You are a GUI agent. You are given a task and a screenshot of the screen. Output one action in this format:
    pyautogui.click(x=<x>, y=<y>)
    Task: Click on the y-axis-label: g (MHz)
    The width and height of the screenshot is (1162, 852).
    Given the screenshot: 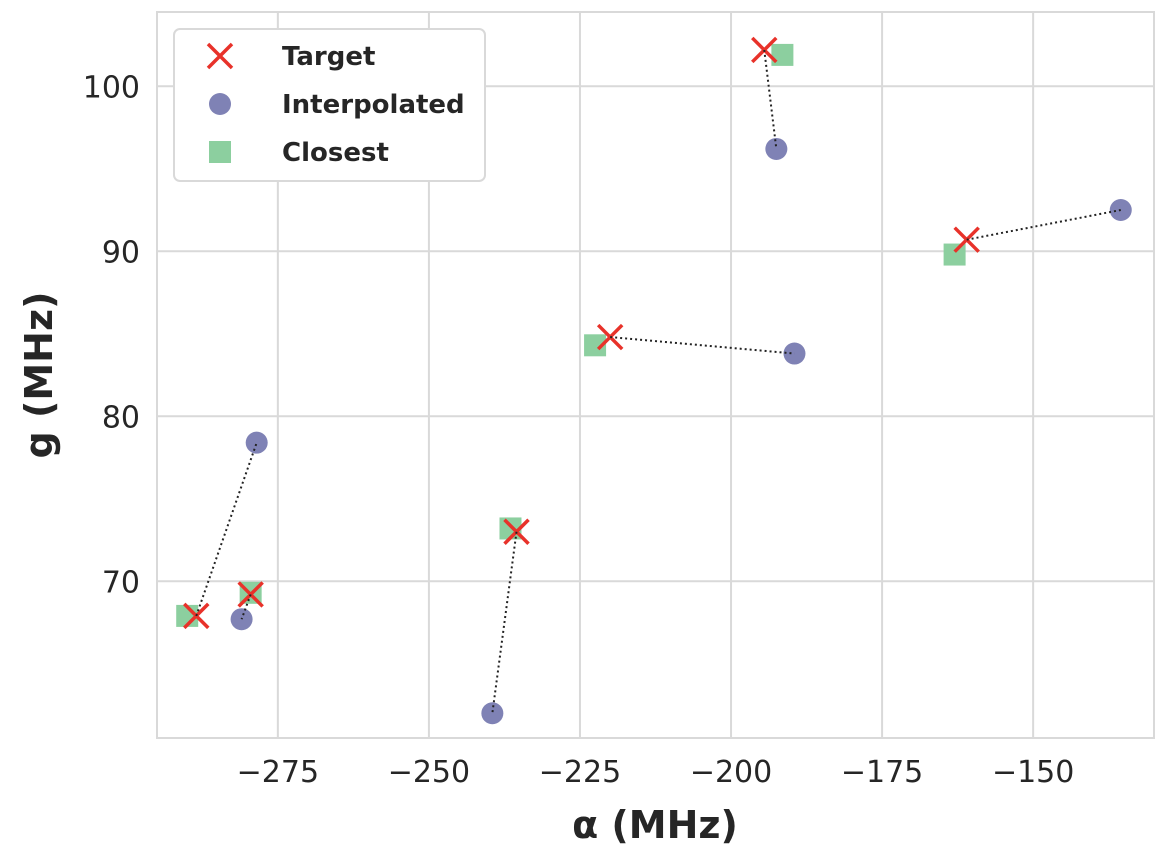 What is the action you would take?
    pyautogui.click(x=39, y=375)
    